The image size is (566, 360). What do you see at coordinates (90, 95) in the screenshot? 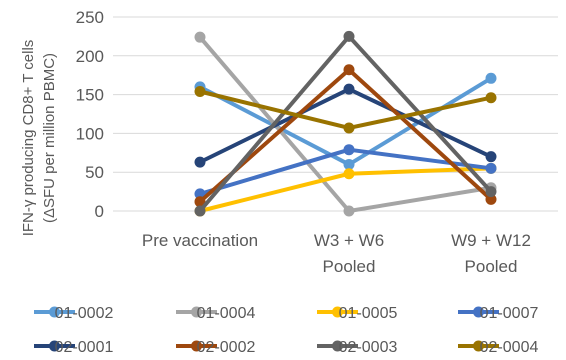
I see `y-tick-label: 150` at bounding box center [90, 95].